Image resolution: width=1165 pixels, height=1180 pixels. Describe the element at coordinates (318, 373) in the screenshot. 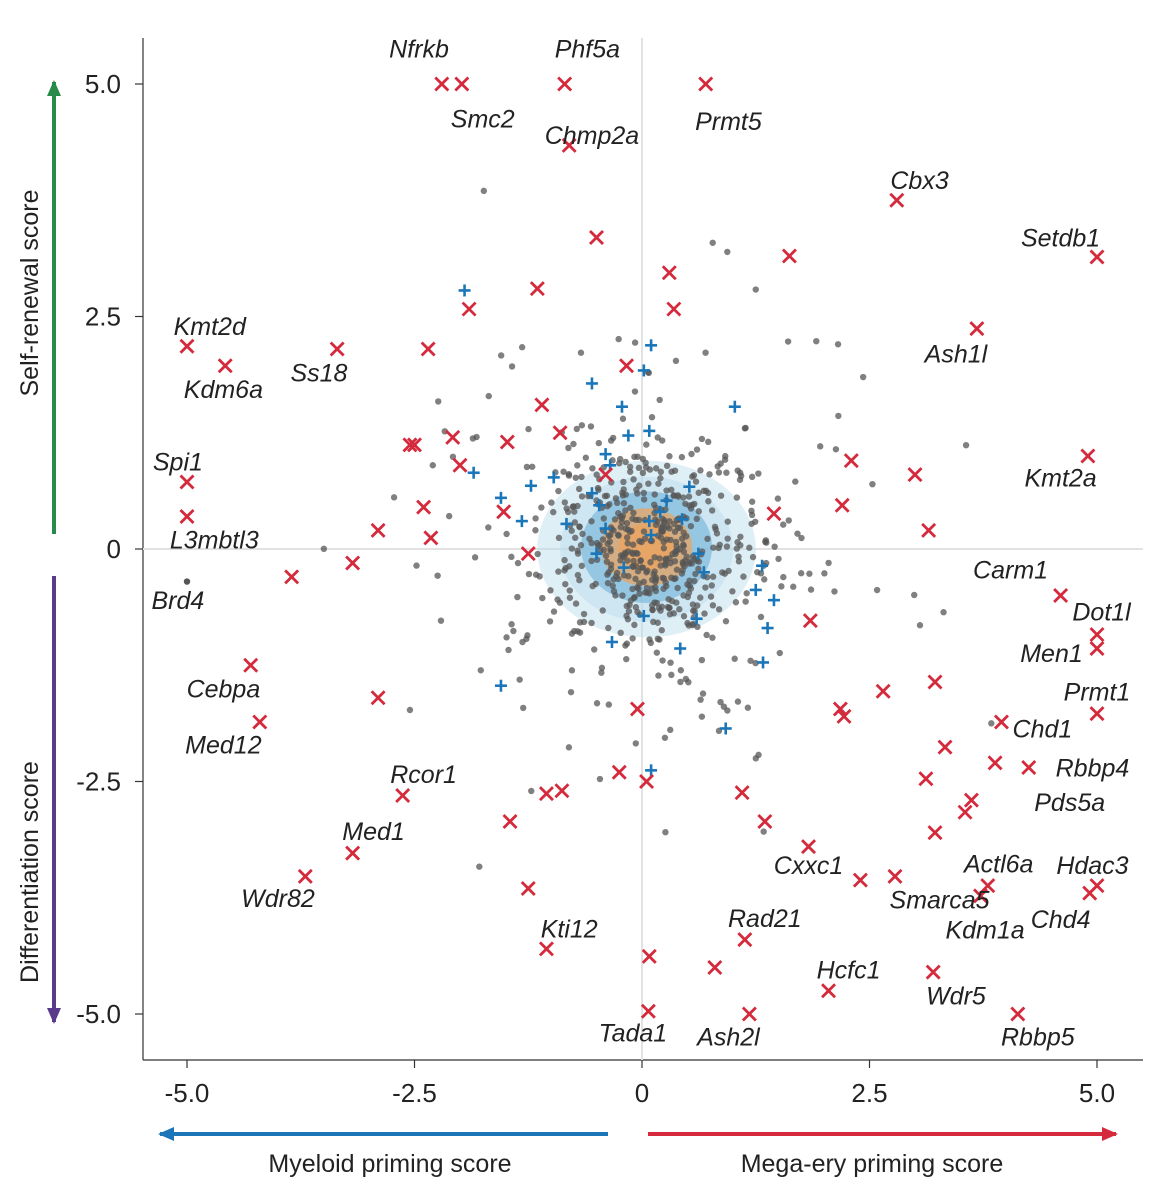

I see `gene-label-ss18: Ss18` at that location.